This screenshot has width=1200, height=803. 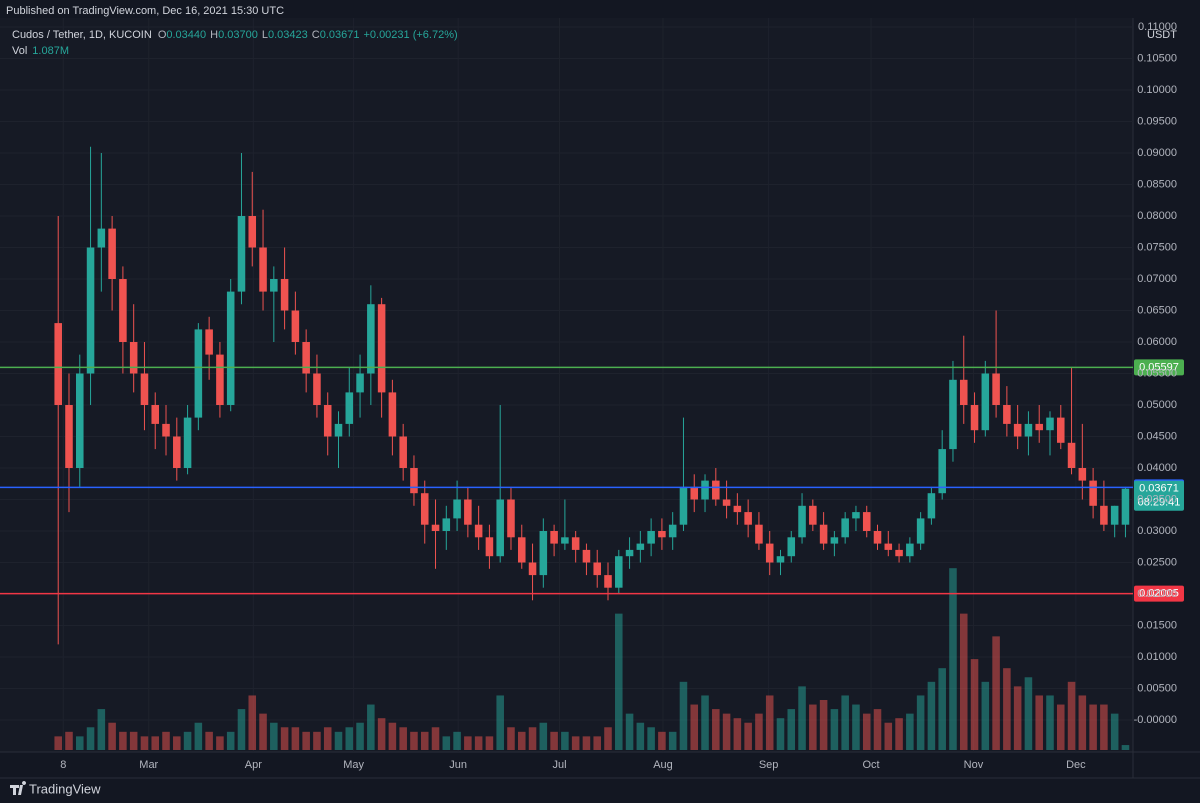 I want to click on brand-name: TradingView, so click(x=65, y=788).